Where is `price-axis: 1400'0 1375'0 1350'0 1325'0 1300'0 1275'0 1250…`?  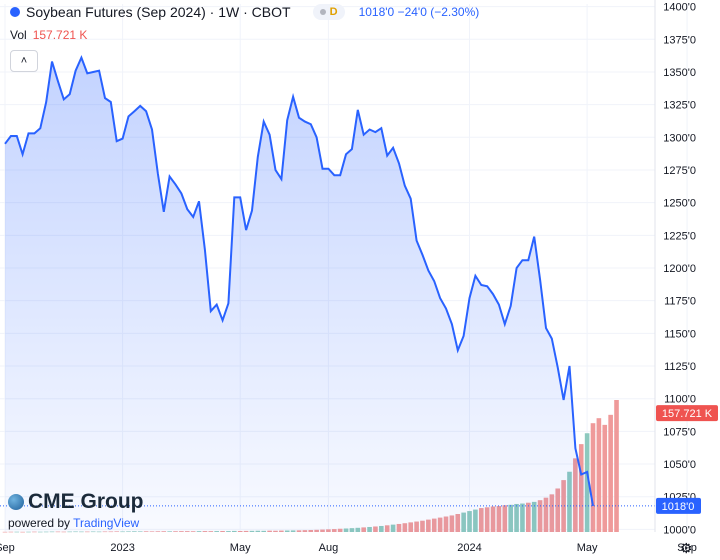 price-axis: 1400'0 1375'0 1350'0 1325'0 1300'0 1275'0 1250… is located at coordinates (679, 269).